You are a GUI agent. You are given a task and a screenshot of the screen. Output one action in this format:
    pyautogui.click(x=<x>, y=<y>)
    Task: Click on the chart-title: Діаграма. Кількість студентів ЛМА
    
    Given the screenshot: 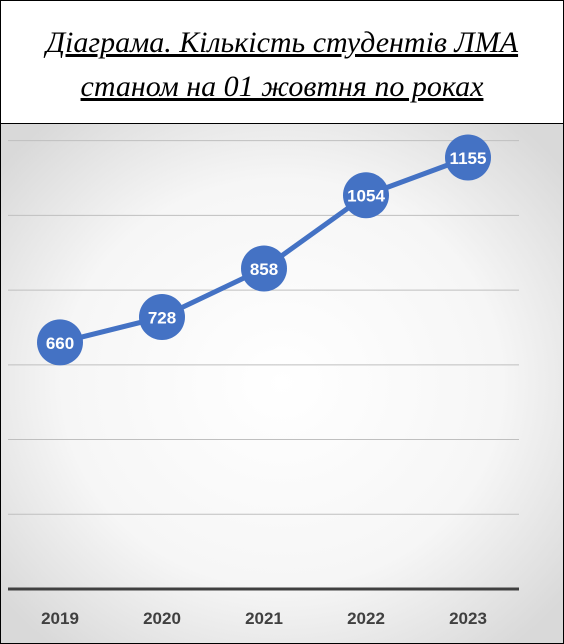 What is the action you would take?
    pyautogui.click(x=281, y=42)
    